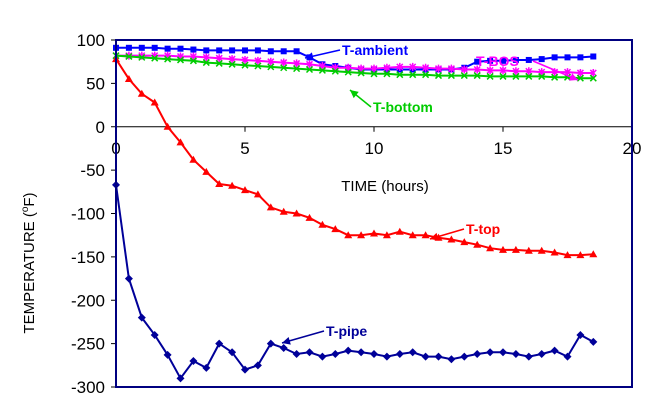  What do you see at coordinates (88, 344) in the screenshot?
I see `y-tick-label: -250` at bounding box center [88, 344].